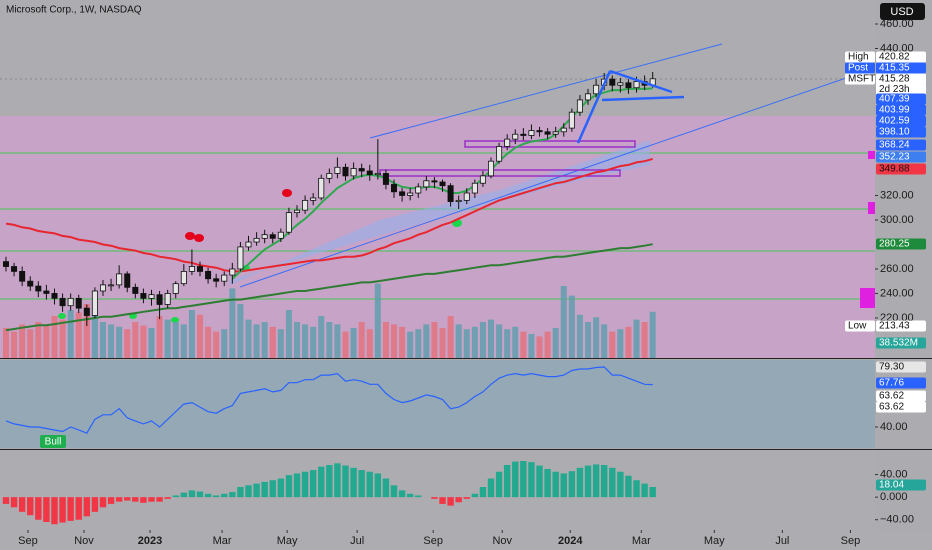 This screenshot has width=932, height=550. Describe the element at coordinates (894, 110) in the screenshot. I see `price-tag-label: 403.99` at that location.